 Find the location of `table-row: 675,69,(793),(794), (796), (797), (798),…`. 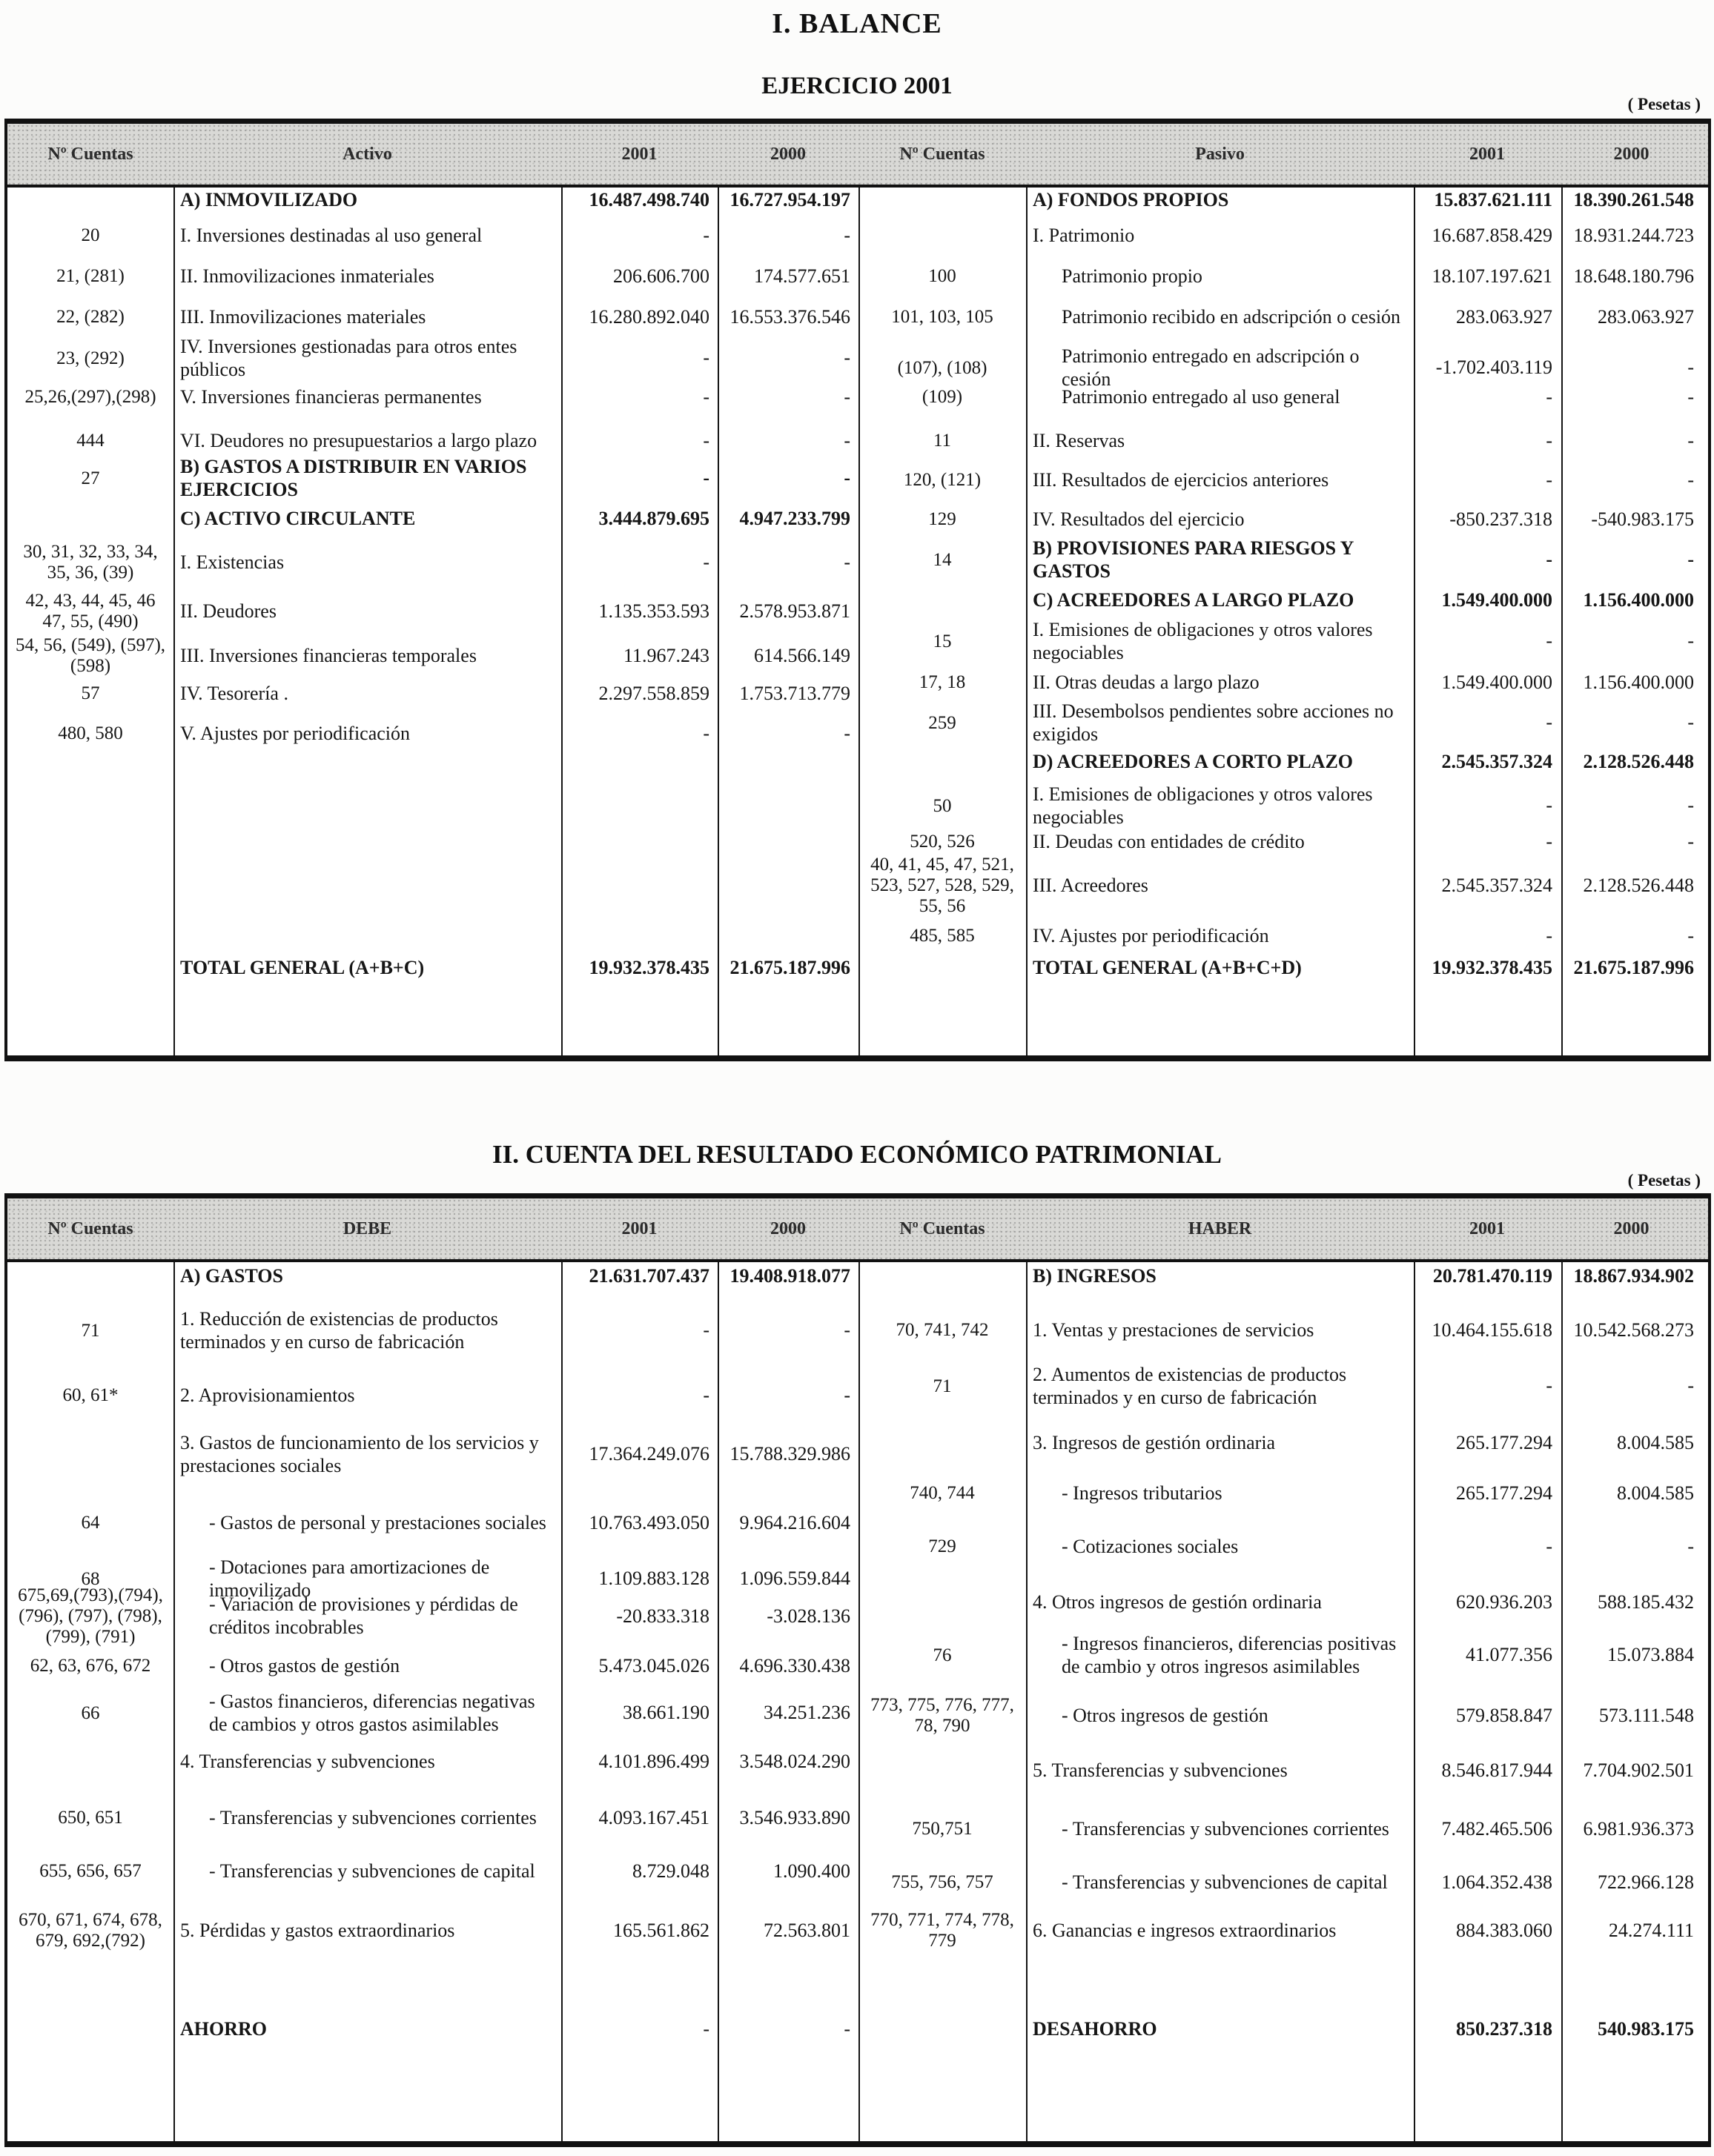

table-row: 675,69,(793),(794), (796), (797), (798),… is located at coordinates (432, 1616).